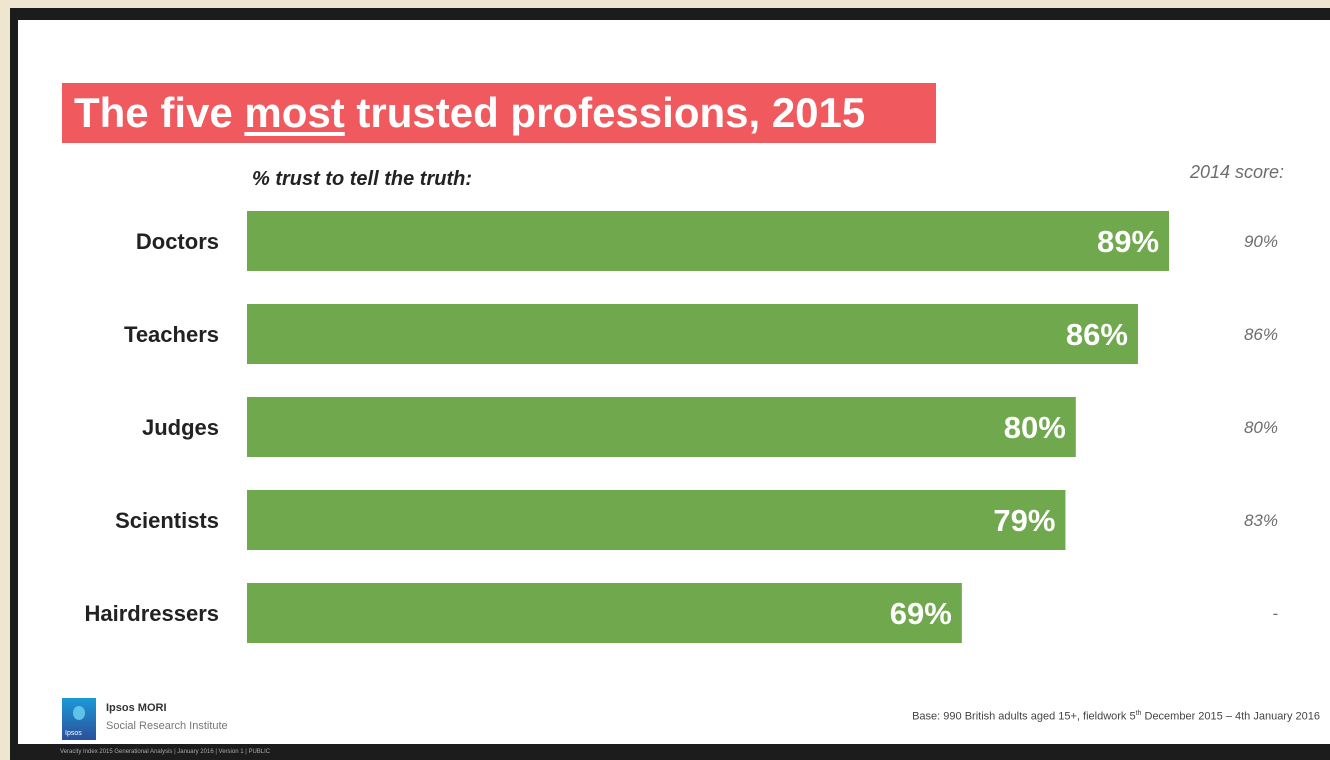  What do you see at coordinates (1237, 172) in the screenshot?
I see `previous-score-header: 2014 score:` at bounding box center [1237, 172].